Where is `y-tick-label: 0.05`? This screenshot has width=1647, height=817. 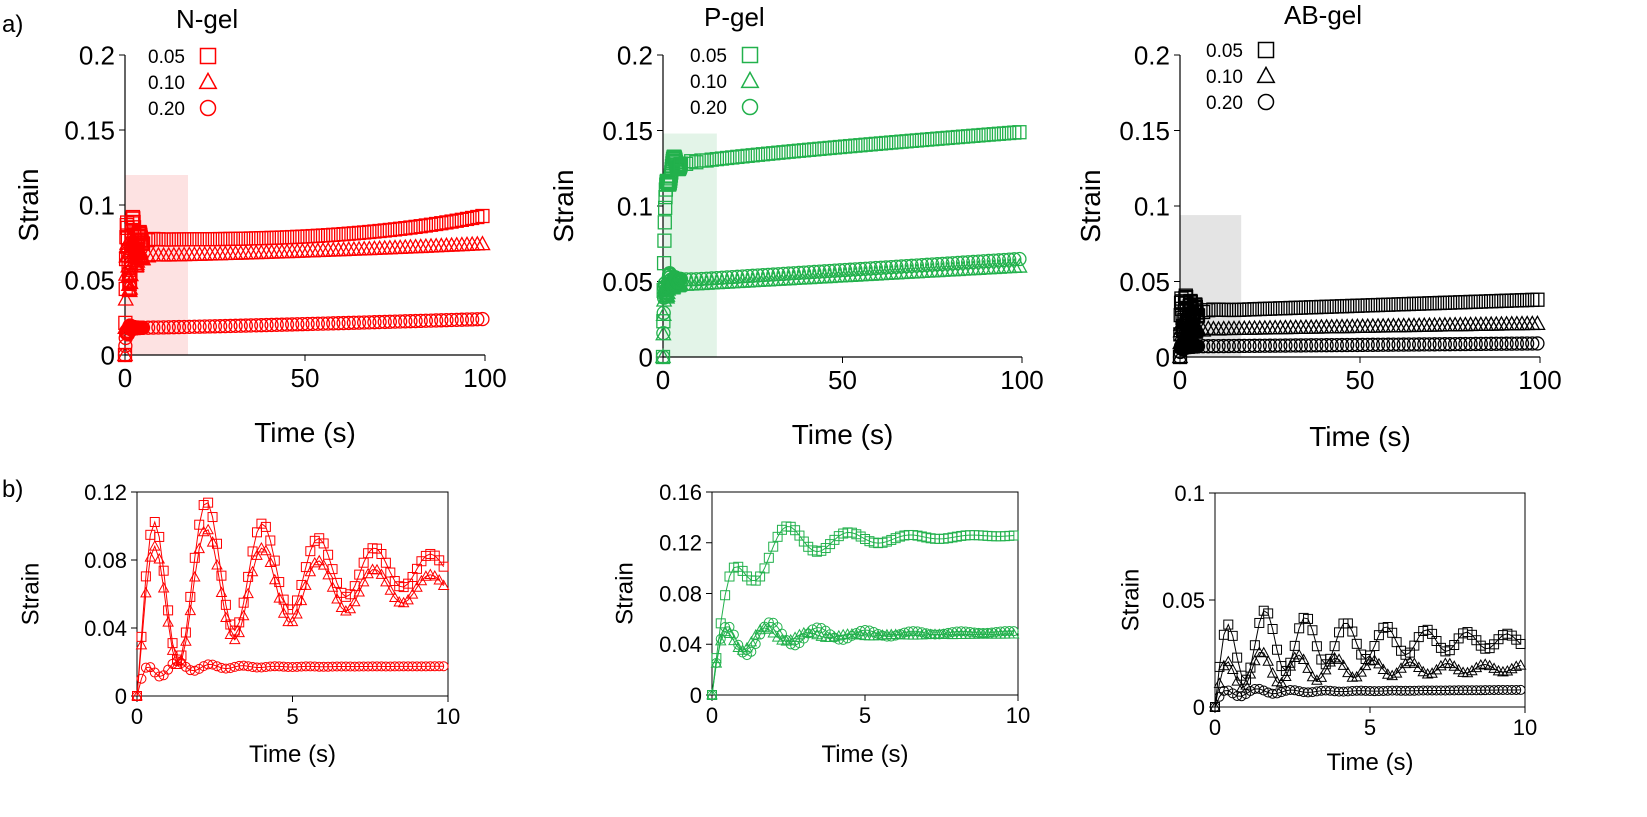 y-tick-label: 0.05 is located at coordinates (89, 280).